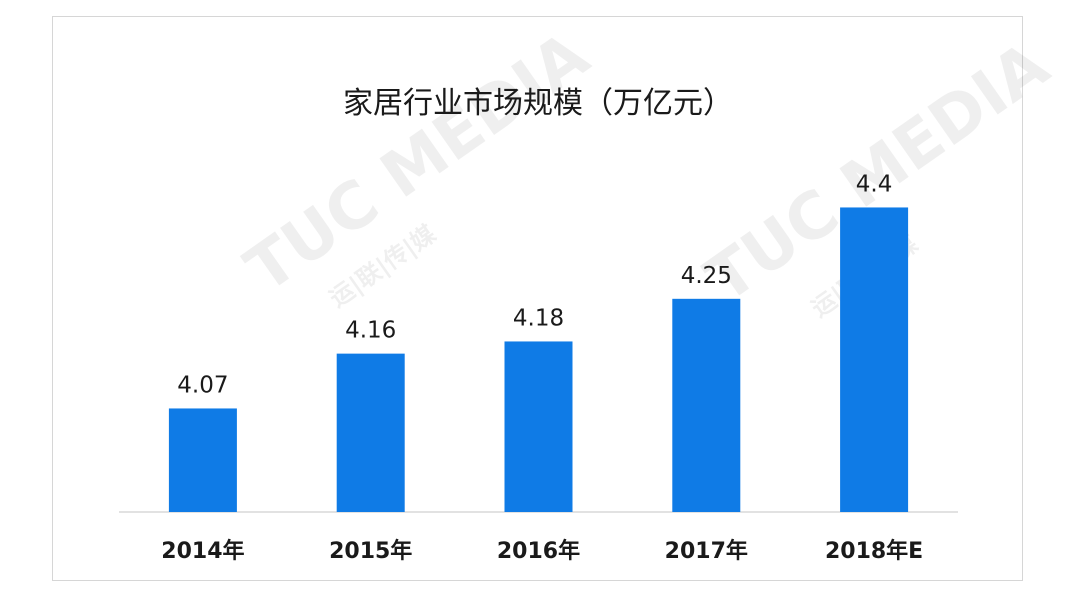  Describe the element at coordinates (538, 103) in the screenshot. I see `chart-title: 家居行业市场规模（万亿元）` at that location.